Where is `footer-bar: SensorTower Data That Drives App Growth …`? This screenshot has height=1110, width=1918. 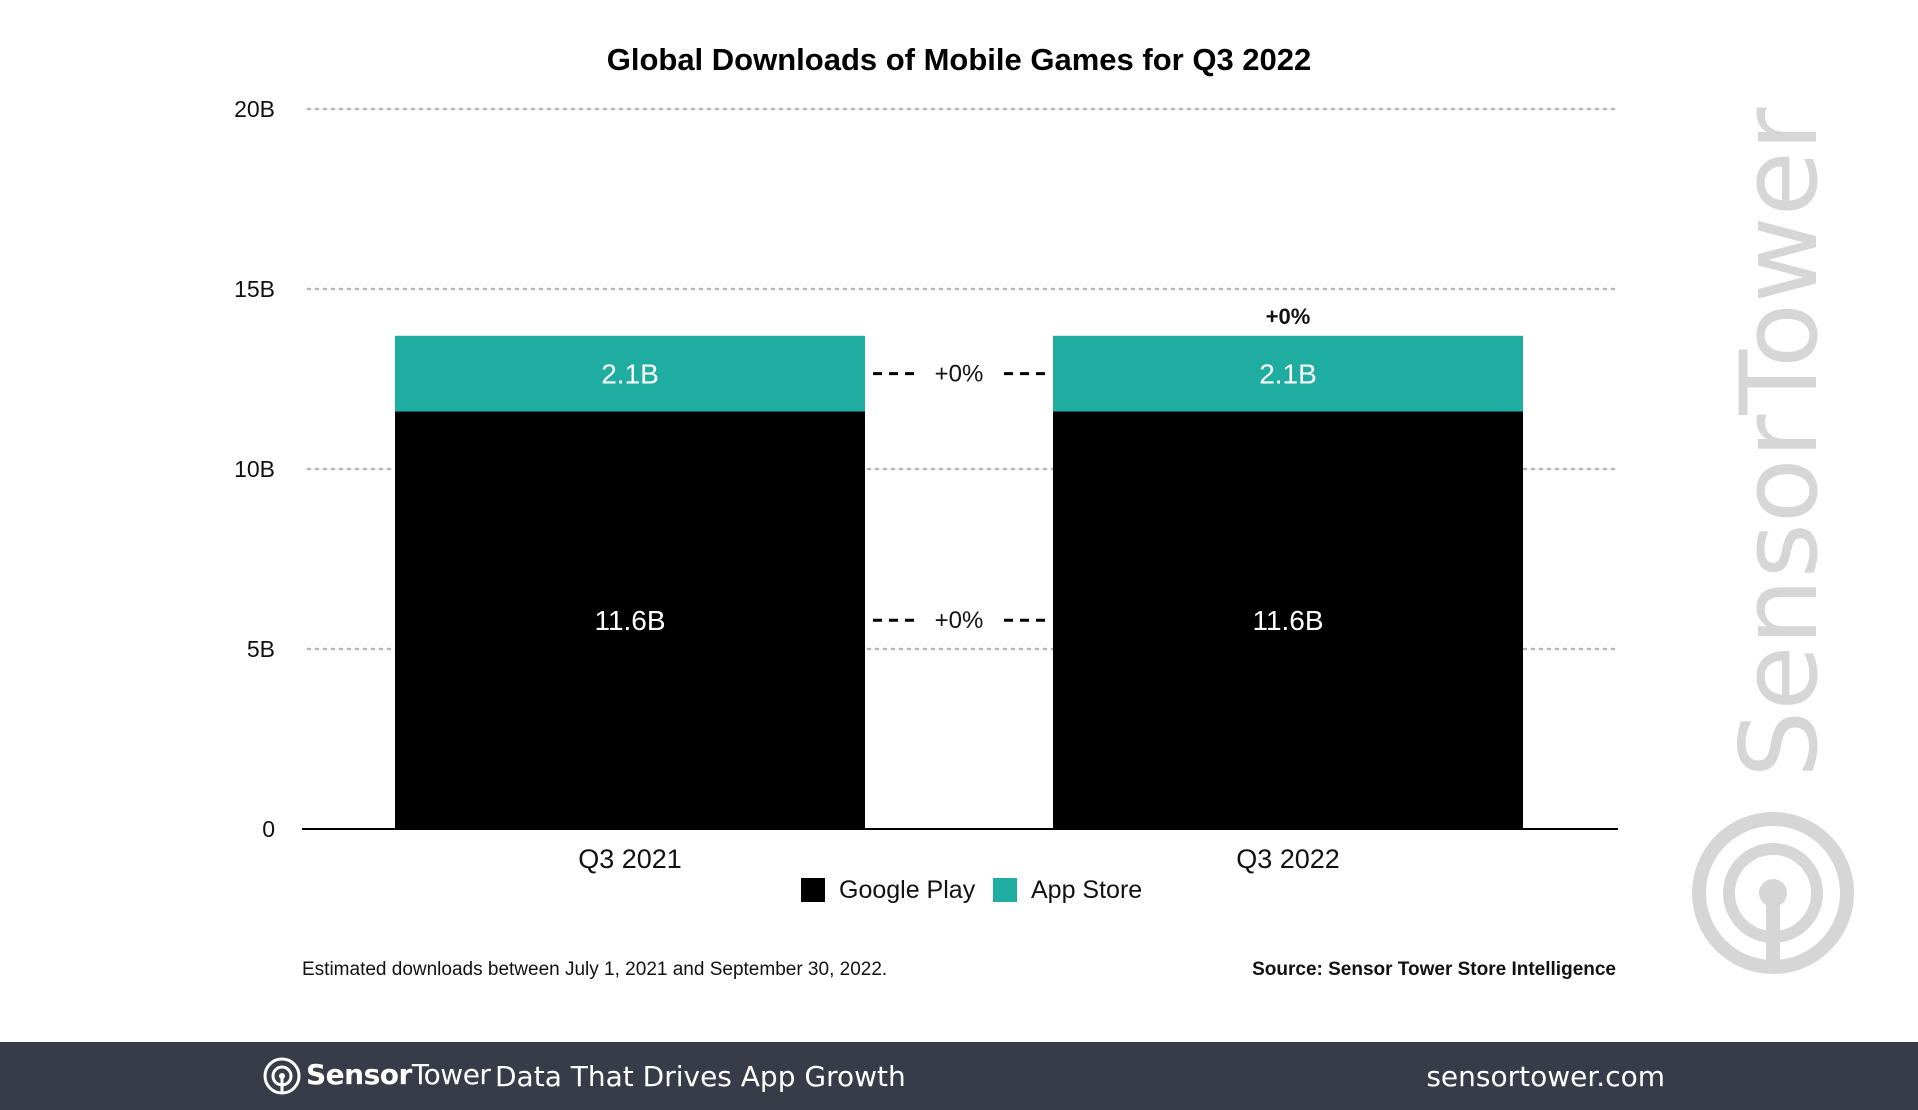 footer-bar: SensorTower Data That Drives App Growth … is located at coordinates (959, 1076).